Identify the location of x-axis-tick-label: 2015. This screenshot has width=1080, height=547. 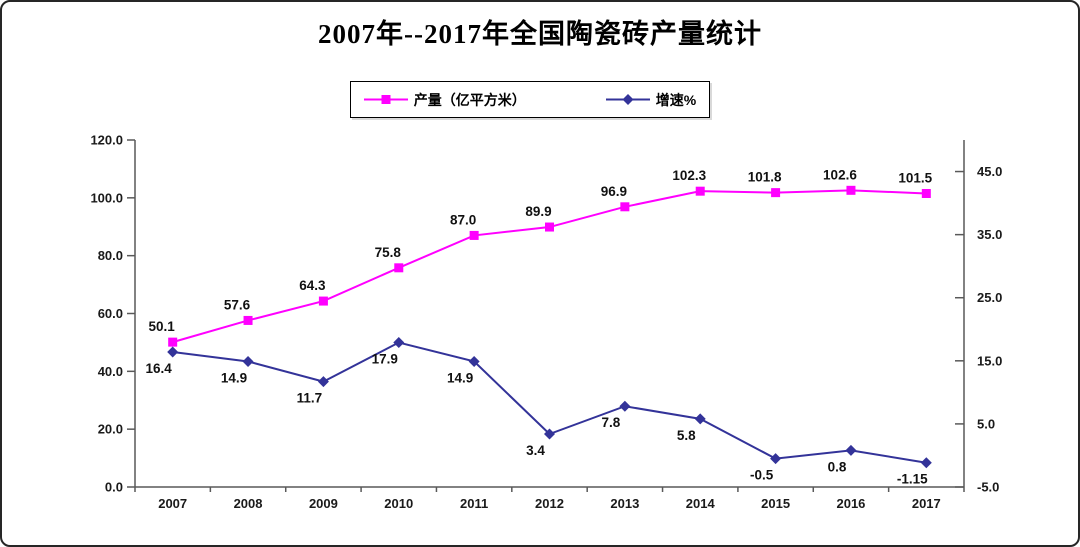
(775, 503).